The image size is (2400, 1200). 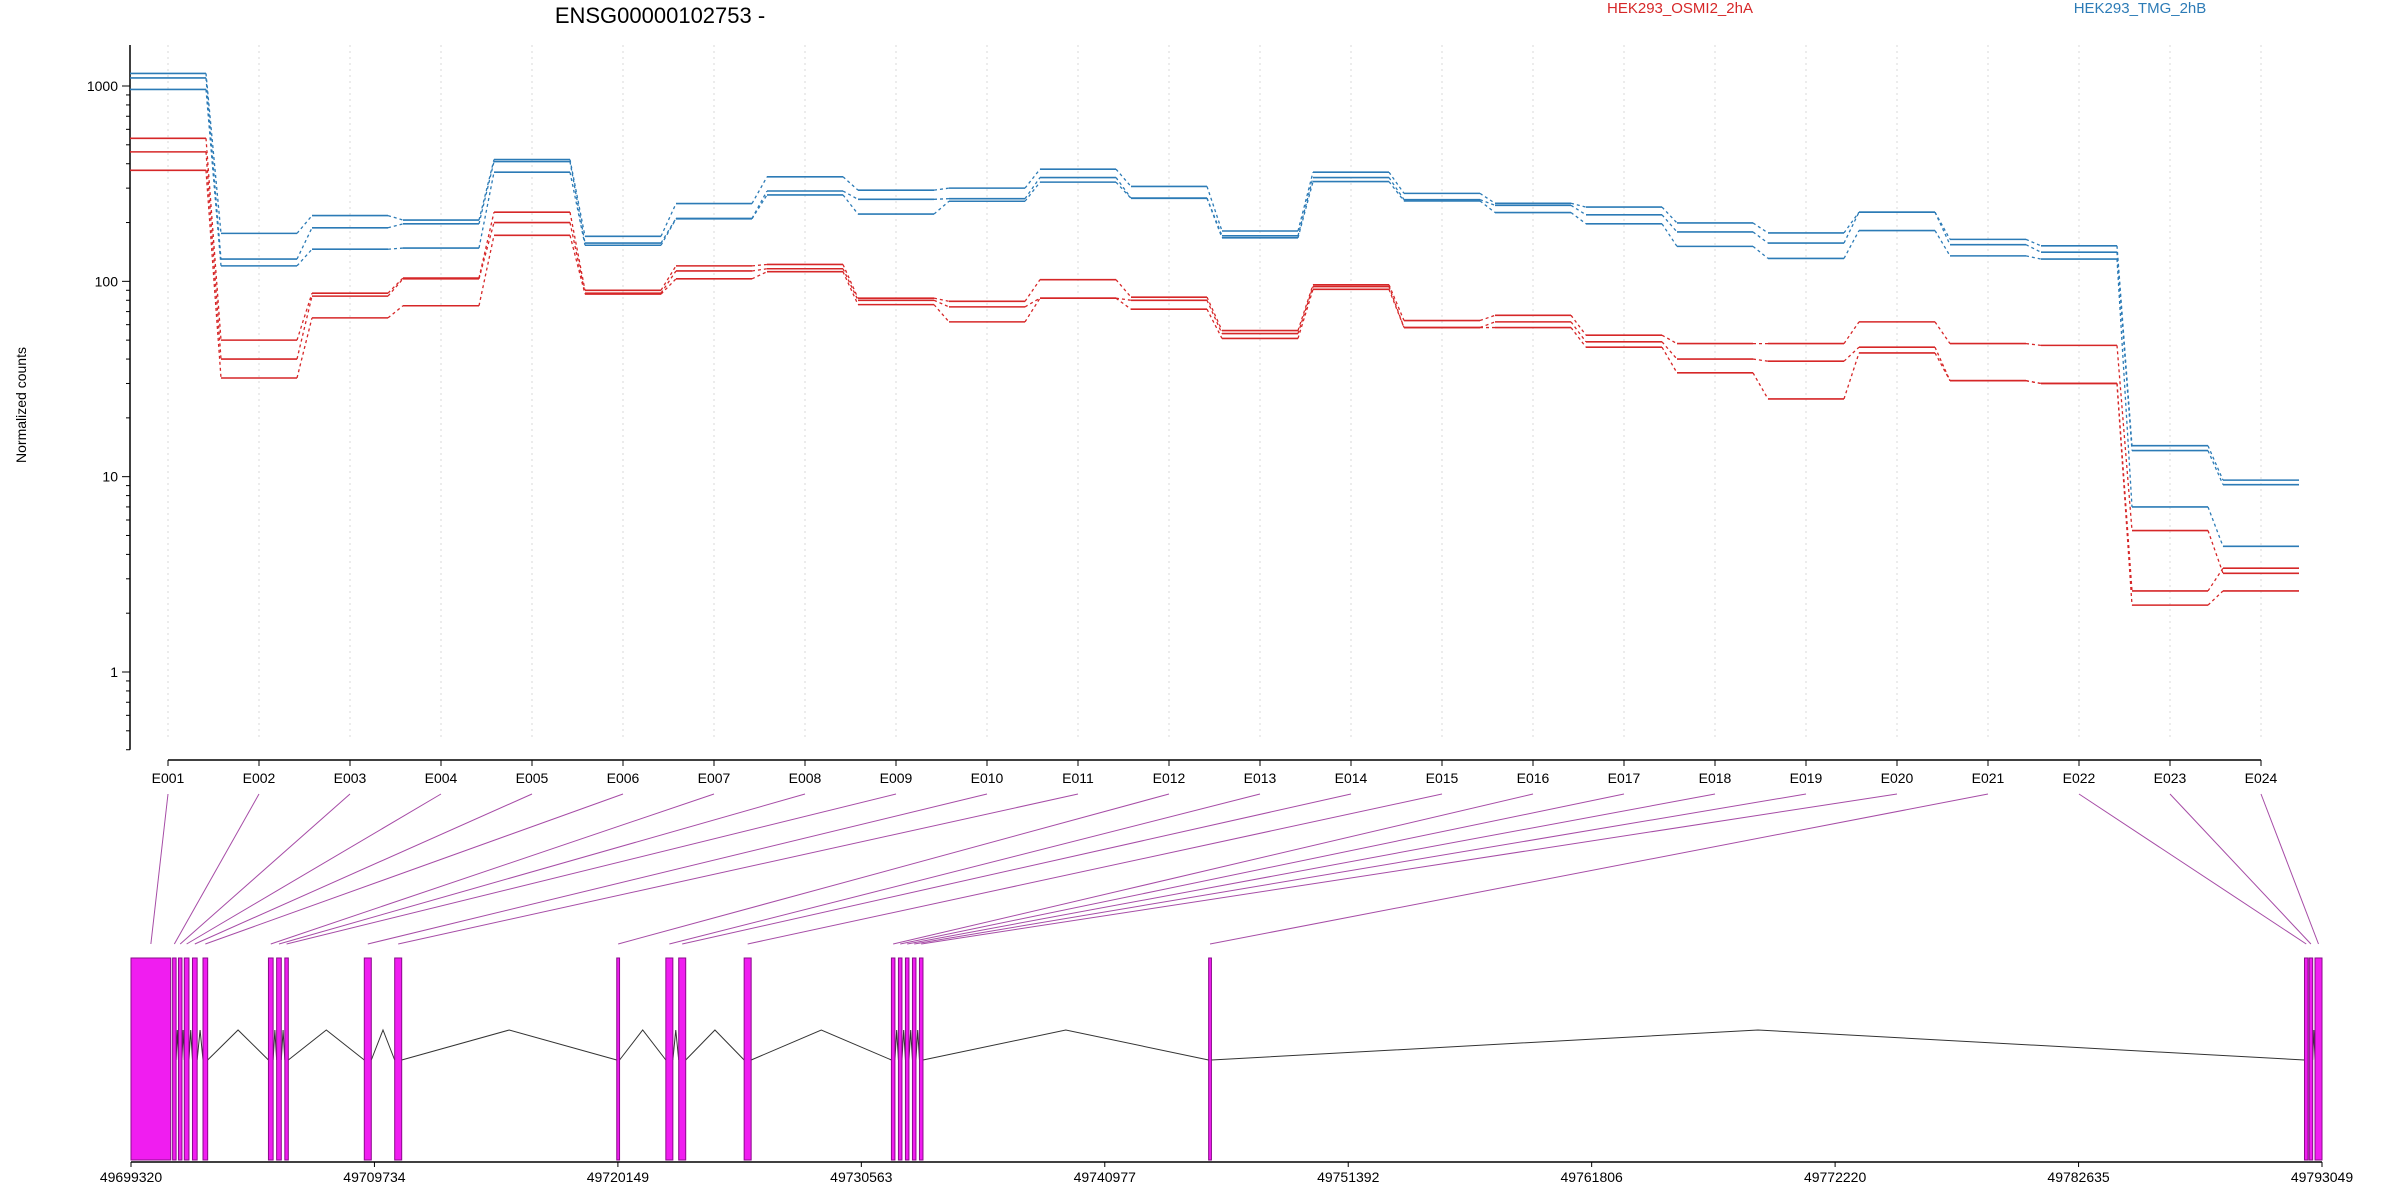 What do you see at coordinates (102, 86) in the screenshot?
I see `y-tick-label: 1000` at bounding box center [102, 86].